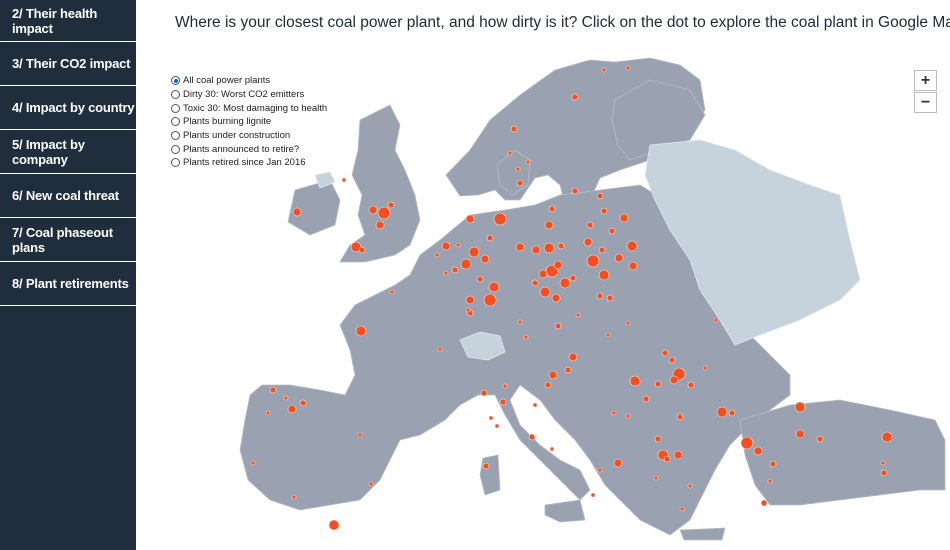 The width and height of the screenshot is (950, 550). Describe the element at coordinates (249, 149) in the screenshot. I see `filter-announced-retire: Plants announced to retire?` at that location.